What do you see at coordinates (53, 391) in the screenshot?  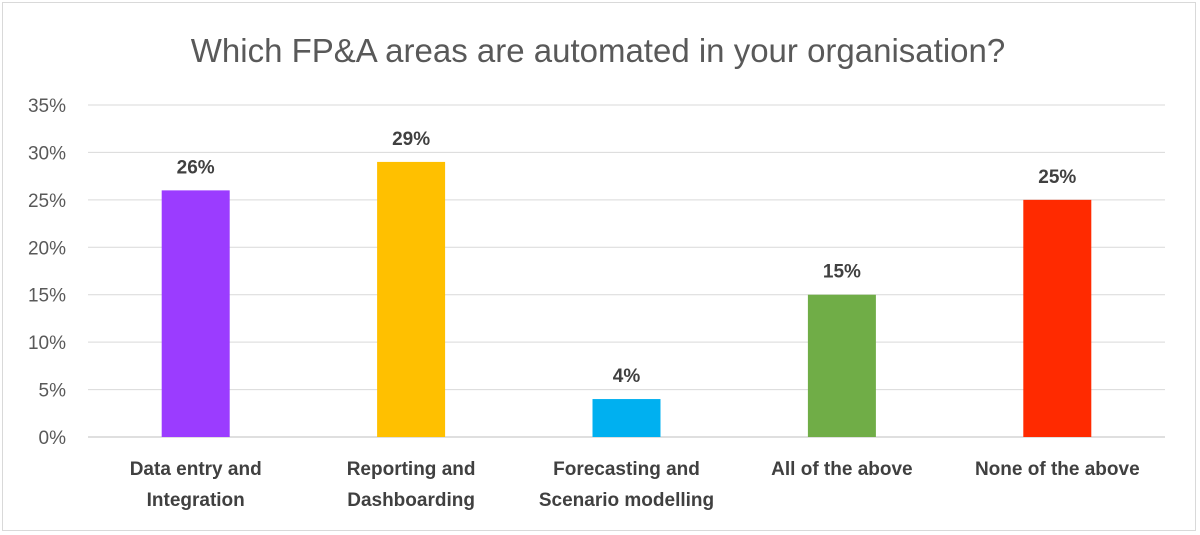 I see `y-tick-label: 5%` at bounding box center [53, 391].